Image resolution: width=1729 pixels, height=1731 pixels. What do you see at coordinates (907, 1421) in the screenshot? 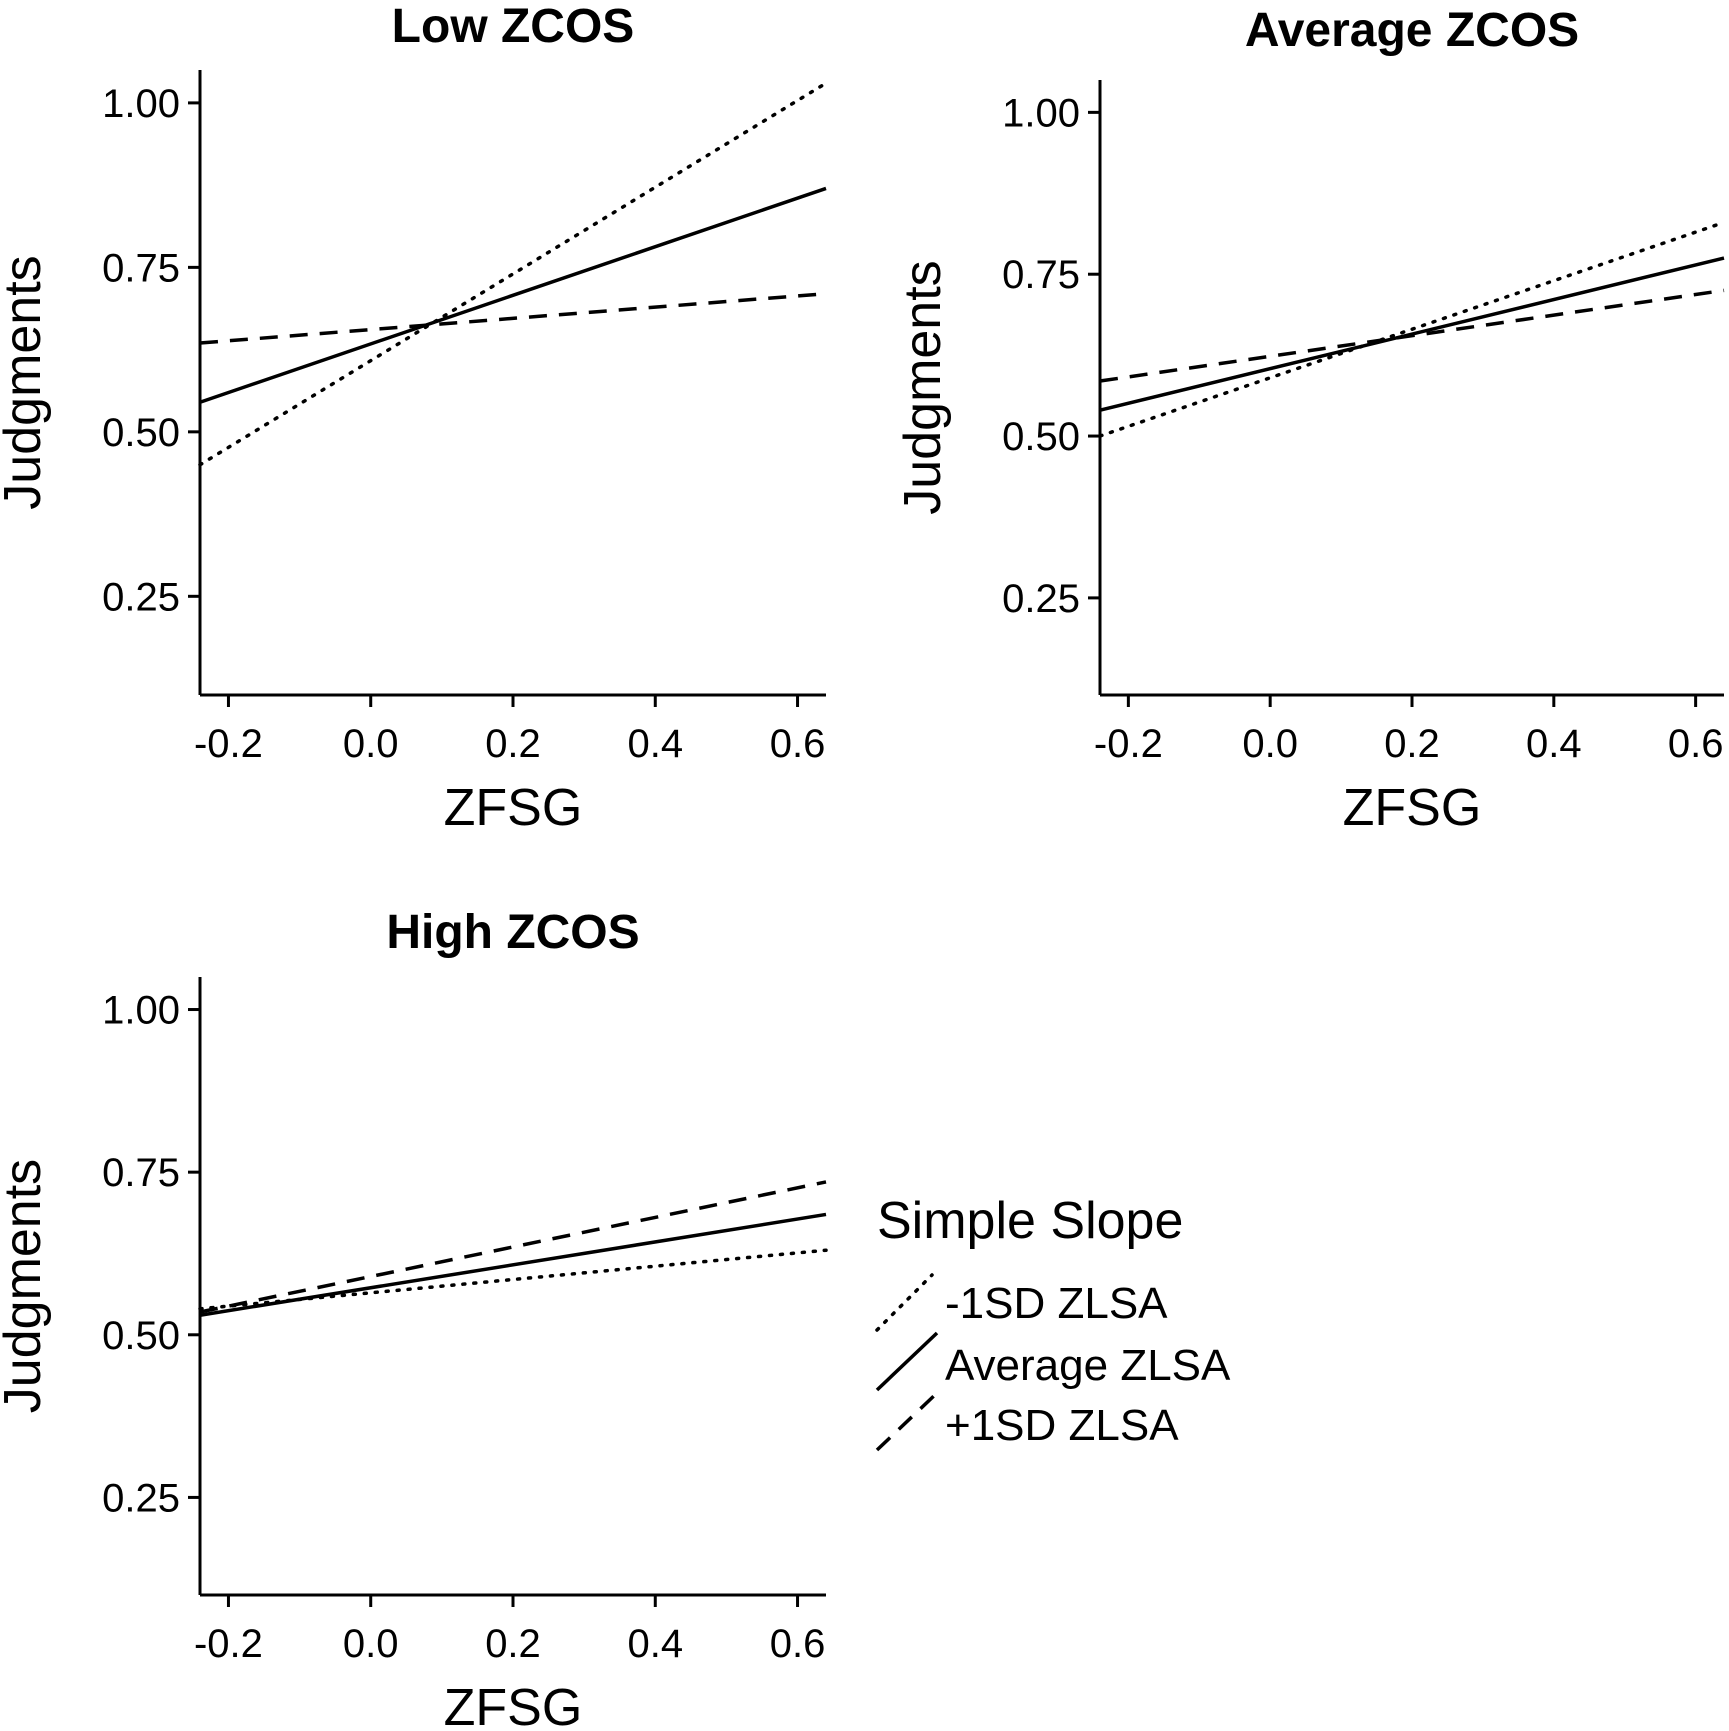
I see `legend-key-dashed` at bounding box center [907, 1421].